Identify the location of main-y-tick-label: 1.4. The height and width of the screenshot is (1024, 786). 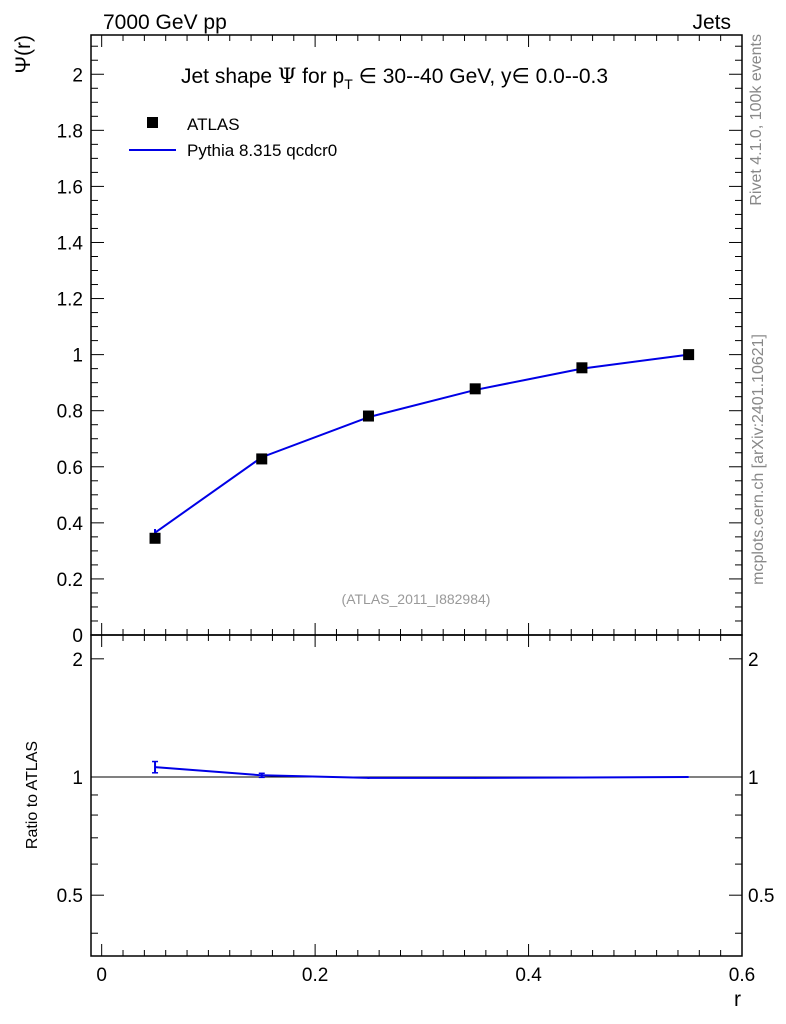
(70, 243).